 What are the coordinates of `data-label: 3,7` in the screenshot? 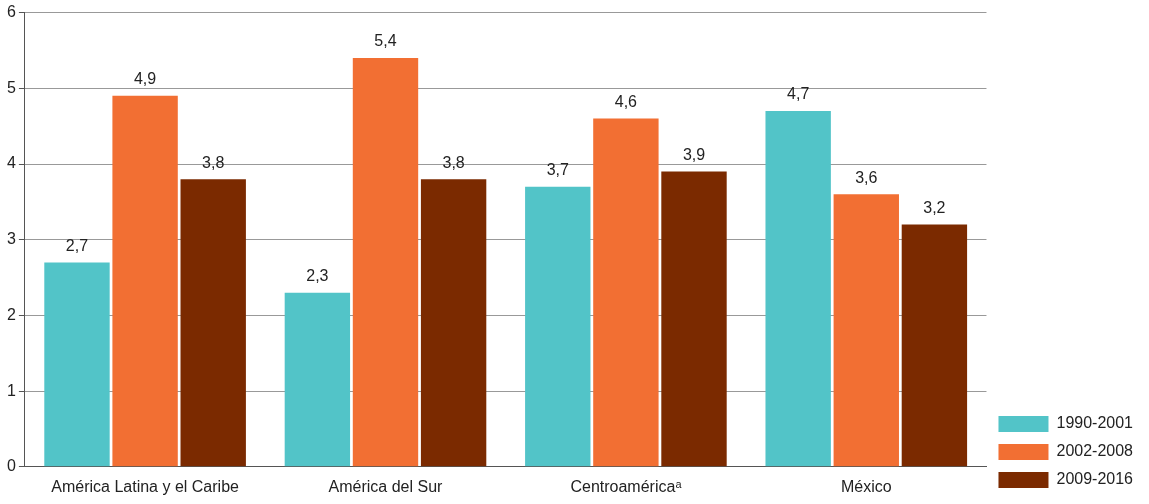 It's located at (557, 170).